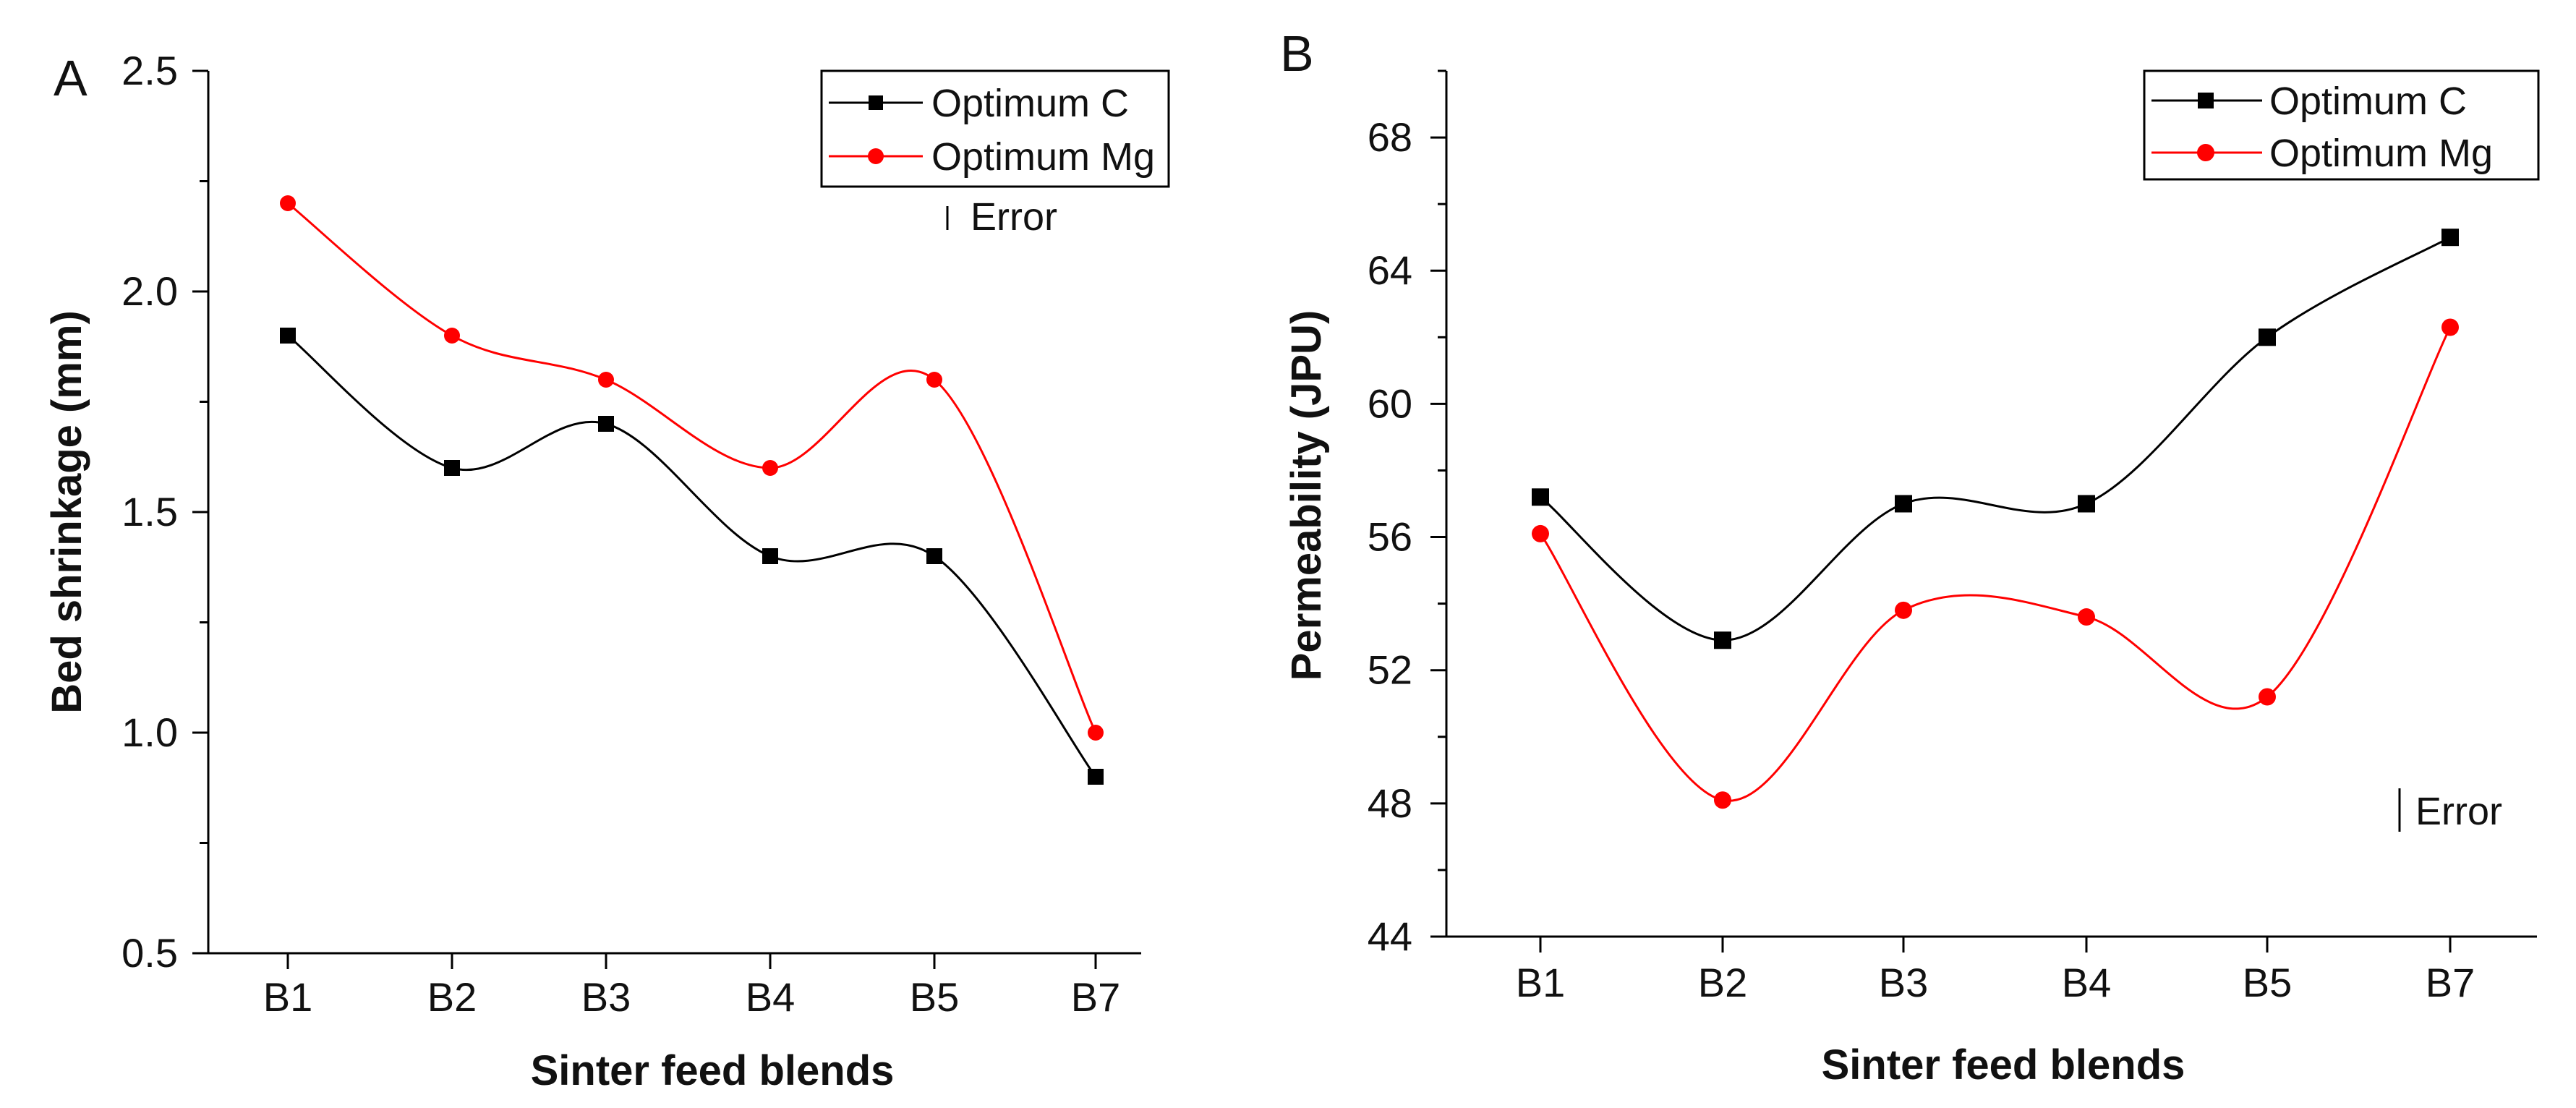  I want to click on x-tick-label-a: B3, so click(606, 997).